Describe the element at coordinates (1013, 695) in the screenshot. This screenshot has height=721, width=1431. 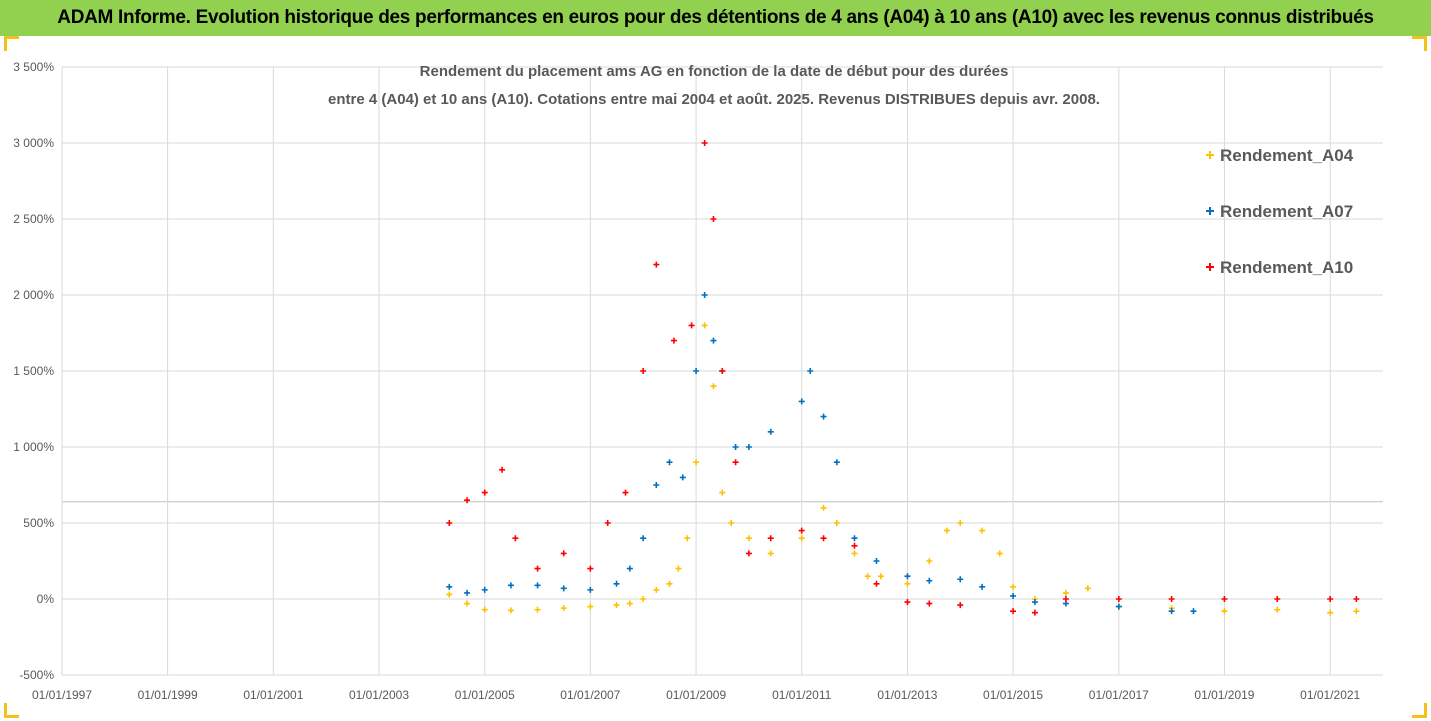
I see `x-tick-label: 01/01/2015` at that location.